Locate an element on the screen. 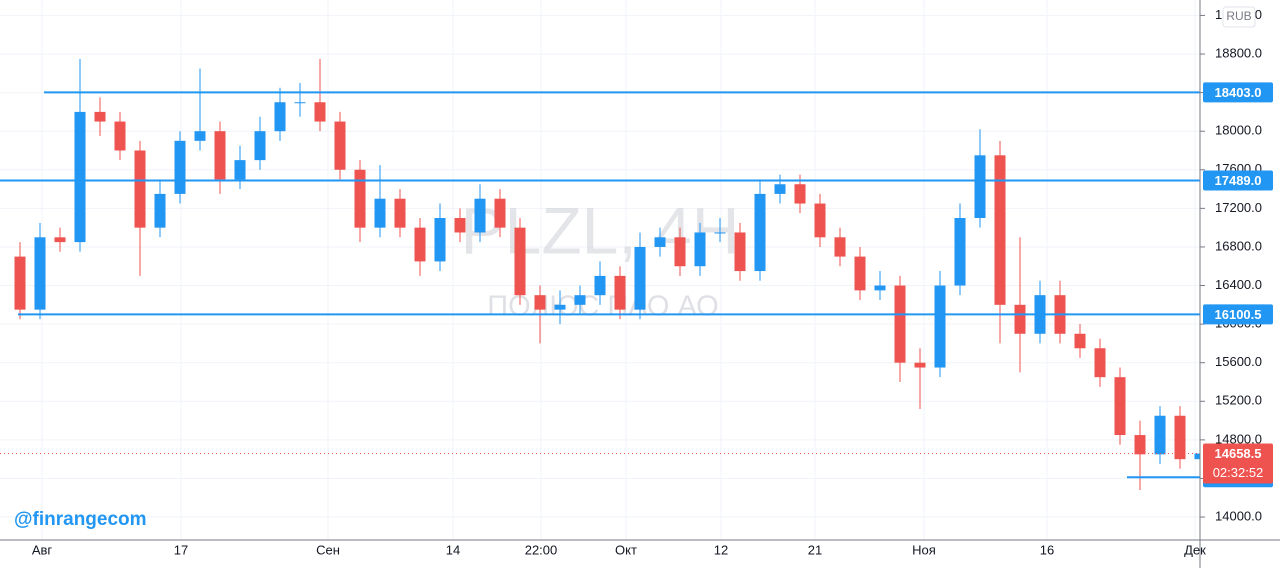 The width and height of the screenshot is (1280, 568). y-tick-label: 14000.0 is located at coordinates (1238, 515).